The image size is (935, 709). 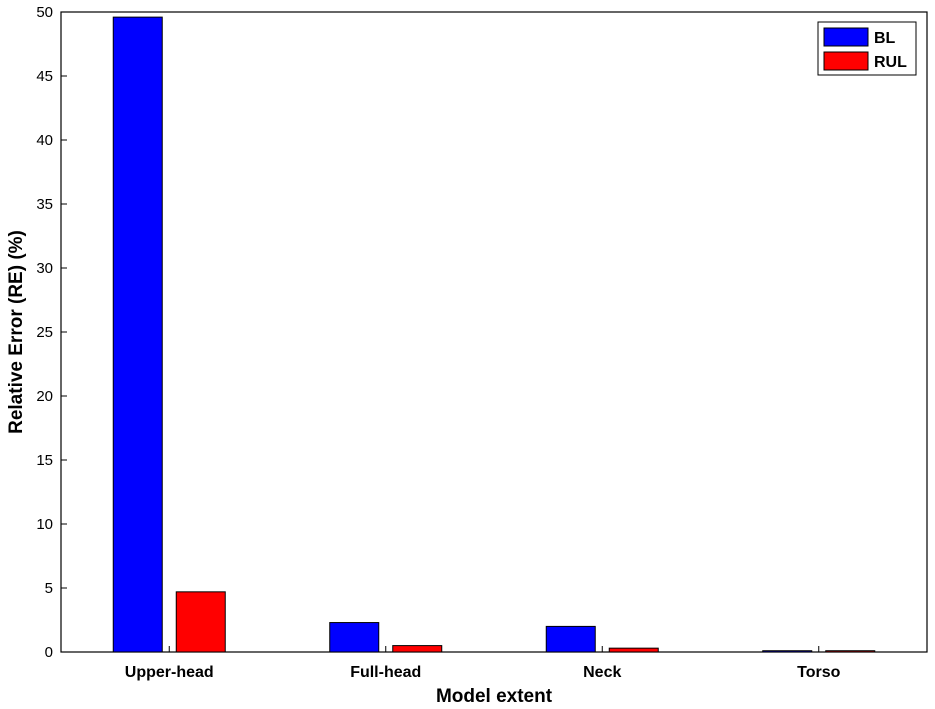 I want to click on y-tick-label: 30, so click(x=44, y=268).